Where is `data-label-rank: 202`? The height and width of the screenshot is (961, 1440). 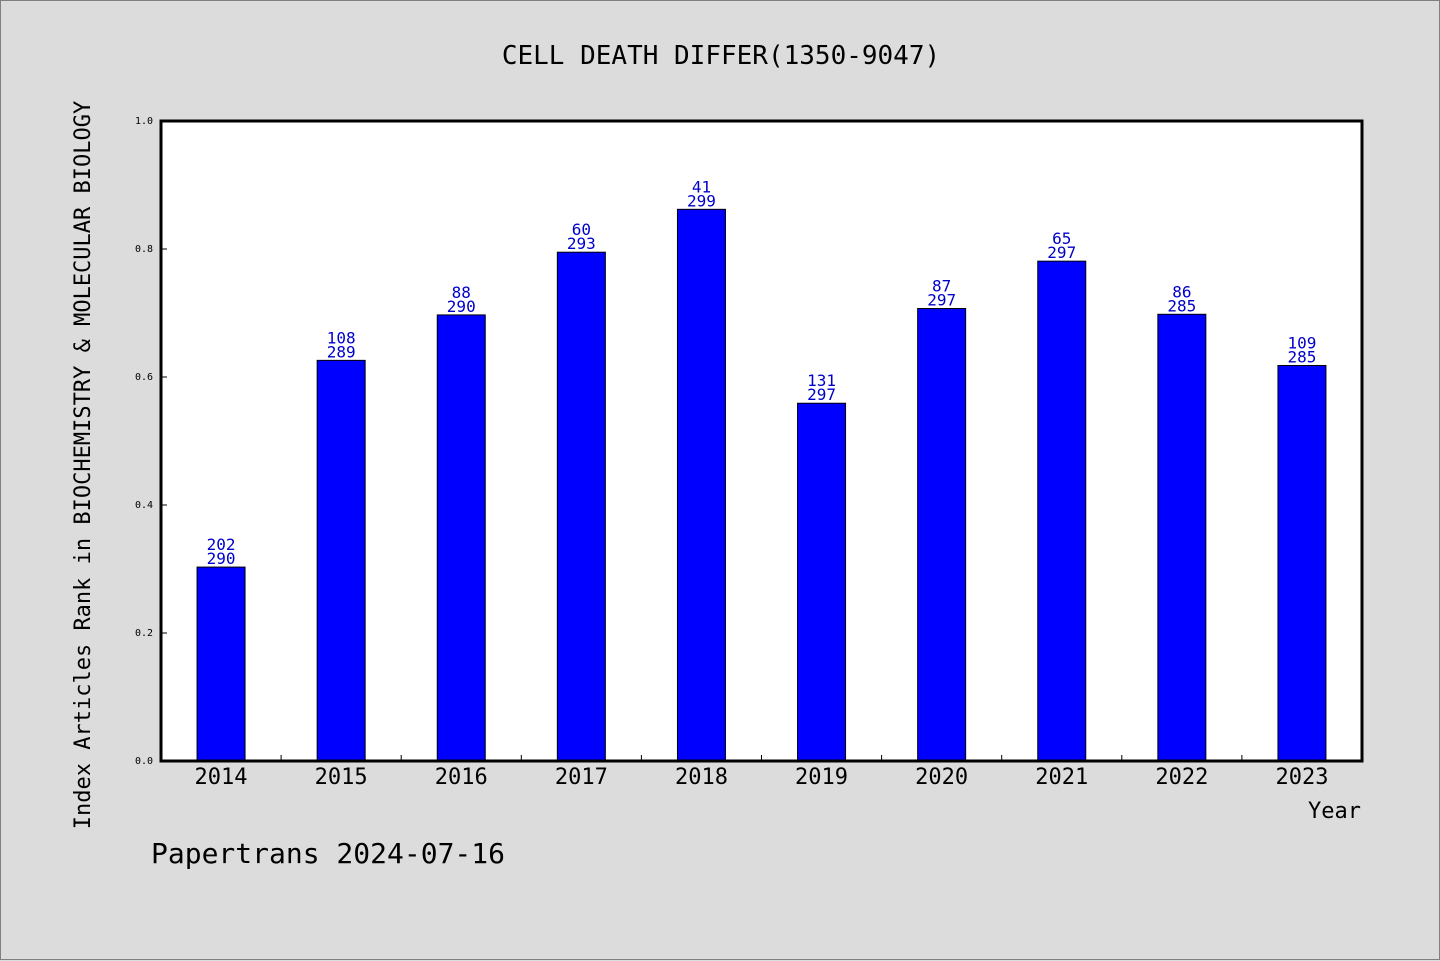
data-label-rank: 202 is located at coordinates (221, 544).